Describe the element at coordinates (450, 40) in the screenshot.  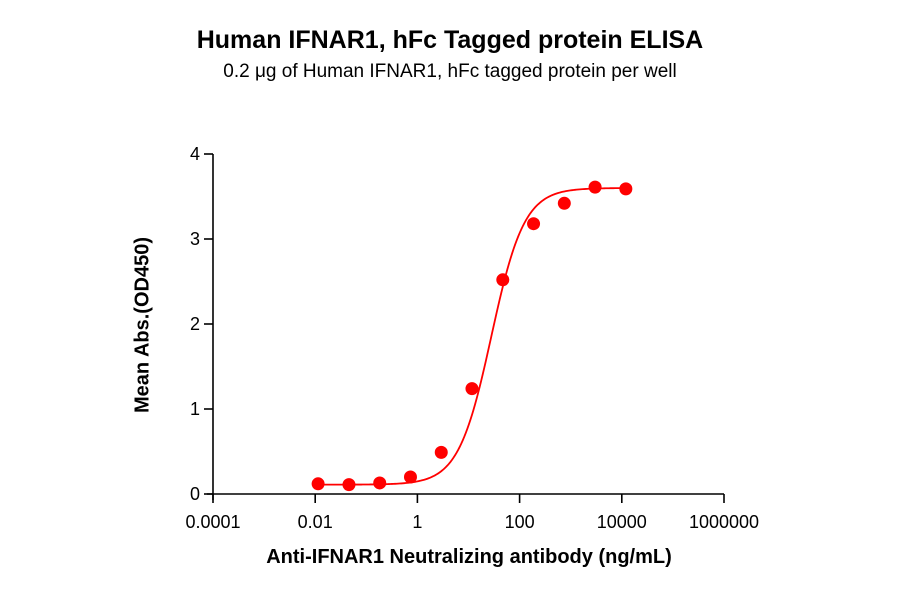
I see `chart-title: Human IFNAR1, hFc Tagged protein ELISA` at that location.